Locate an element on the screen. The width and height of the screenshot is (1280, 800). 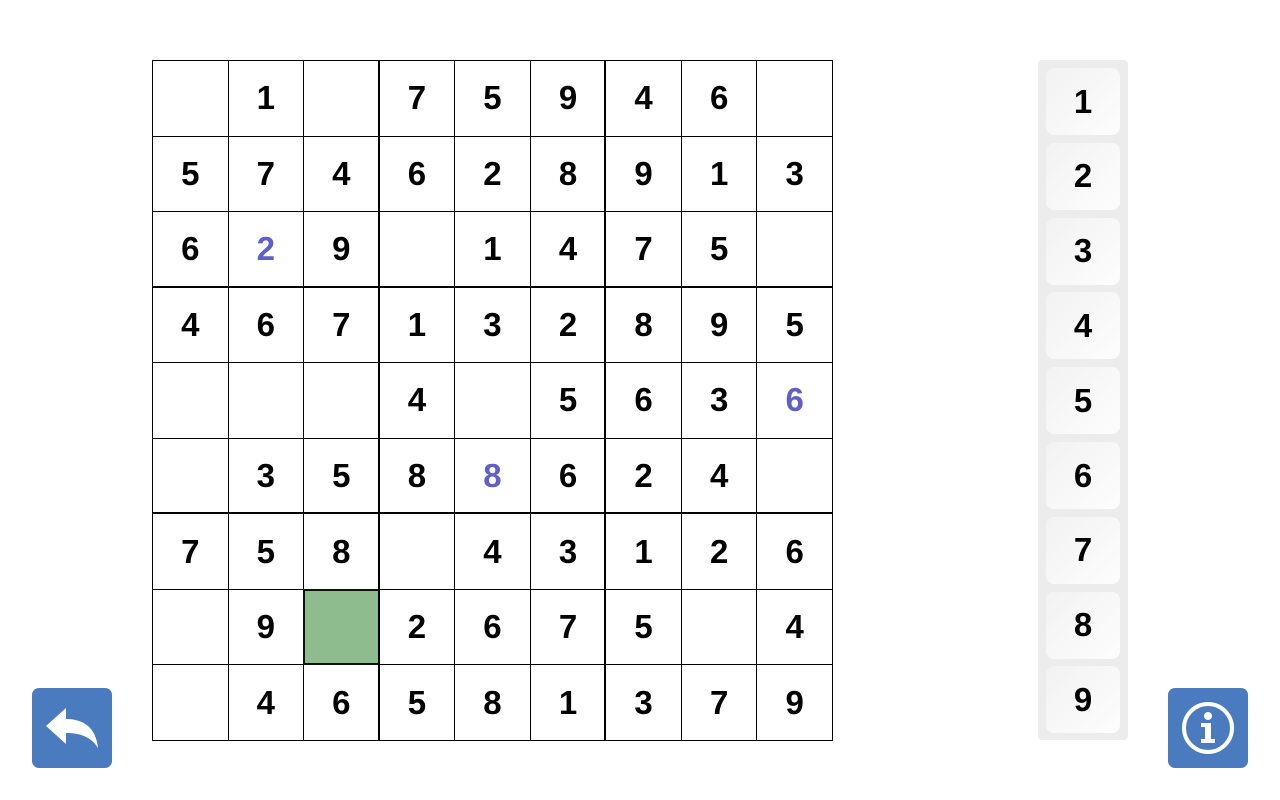
cell-r1c6: 9 is located at coordinates (568, 98).